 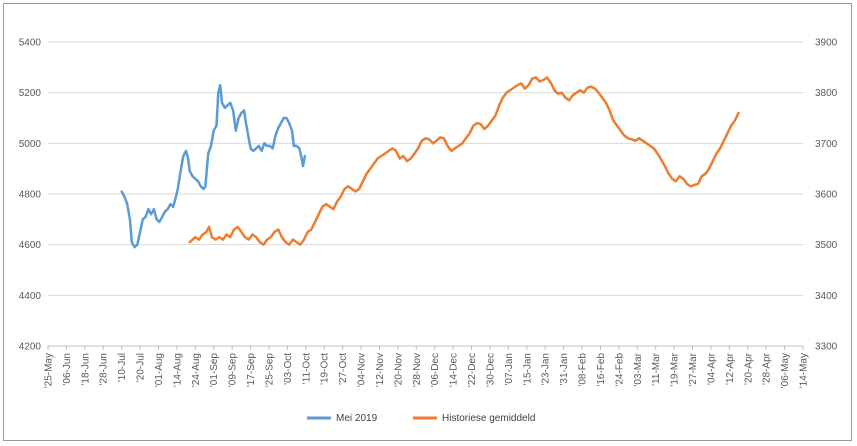 I want to click on x-tick-label: '19-Oct, so click(x=325, y=369).